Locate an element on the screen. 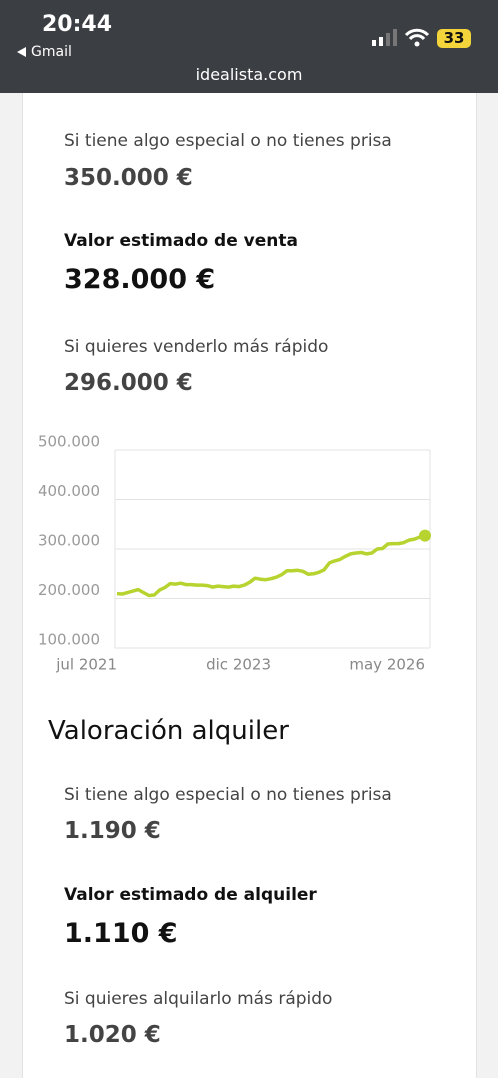 The height and width of the screenshot is (1078, 498). x-tick-label: dic 2023 is located at coordinates (238, 665).